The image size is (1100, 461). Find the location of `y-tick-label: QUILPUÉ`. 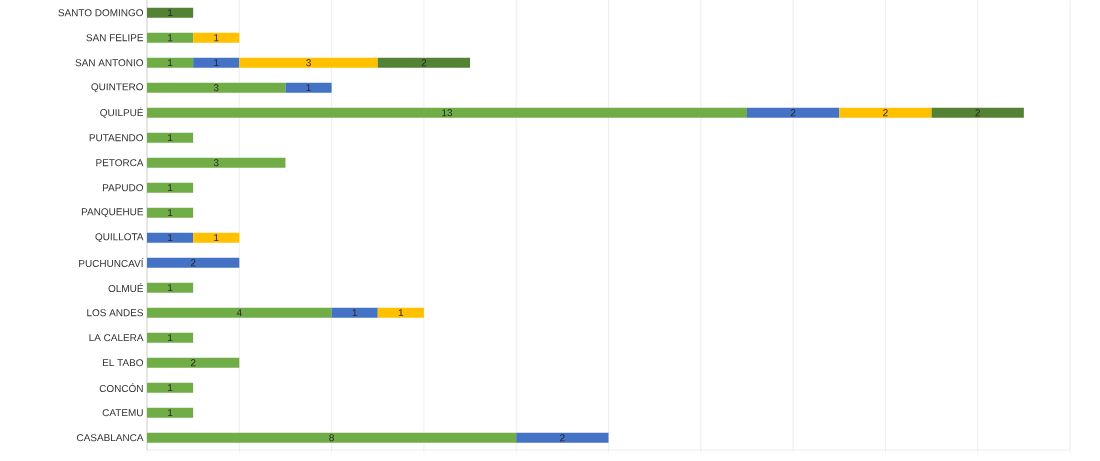

y-tick-label: QUILPUÉ is located at coordinates (122, 112).